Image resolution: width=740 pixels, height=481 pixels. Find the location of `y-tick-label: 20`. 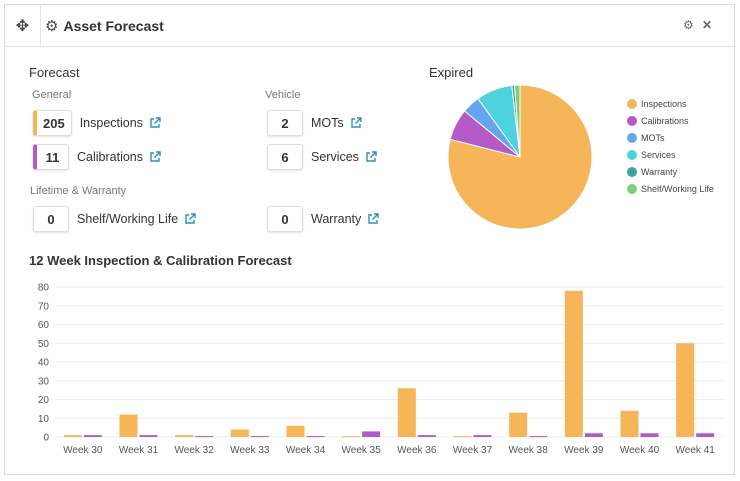

y-tick-label: 20 is located at coordinates (44, 400).